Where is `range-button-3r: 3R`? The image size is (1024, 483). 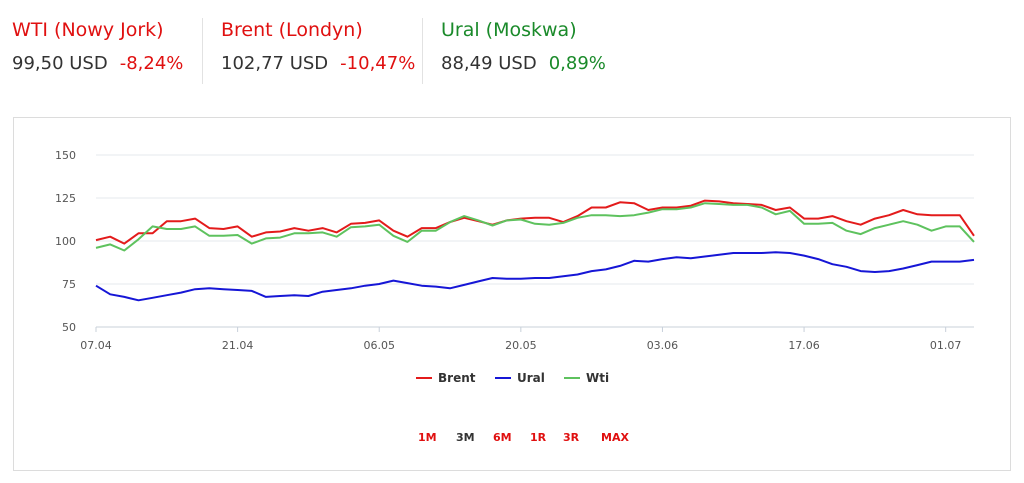 range-button-3r: 3R is located at coordinates (571, 437).